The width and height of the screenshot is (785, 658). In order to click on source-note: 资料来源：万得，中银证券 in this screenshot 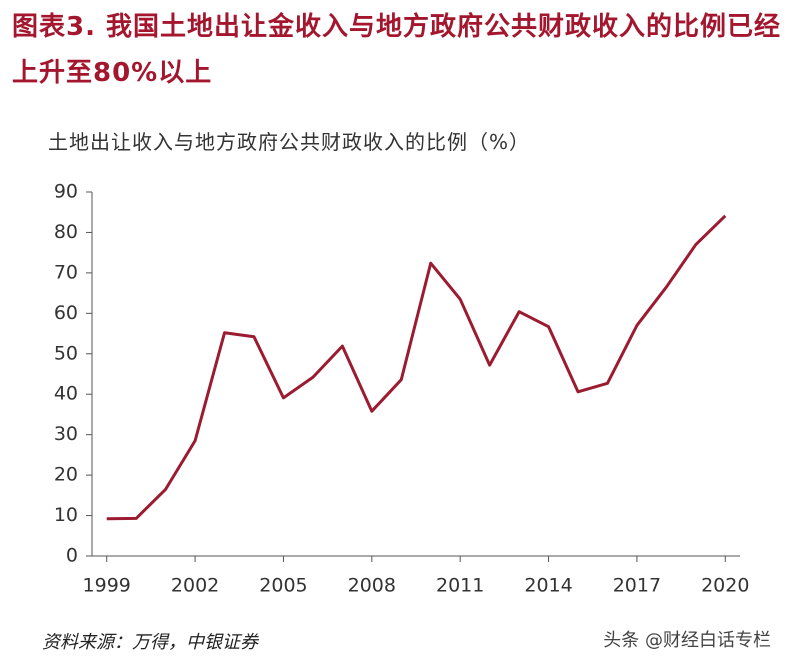, I will do `click(150, 642)`.